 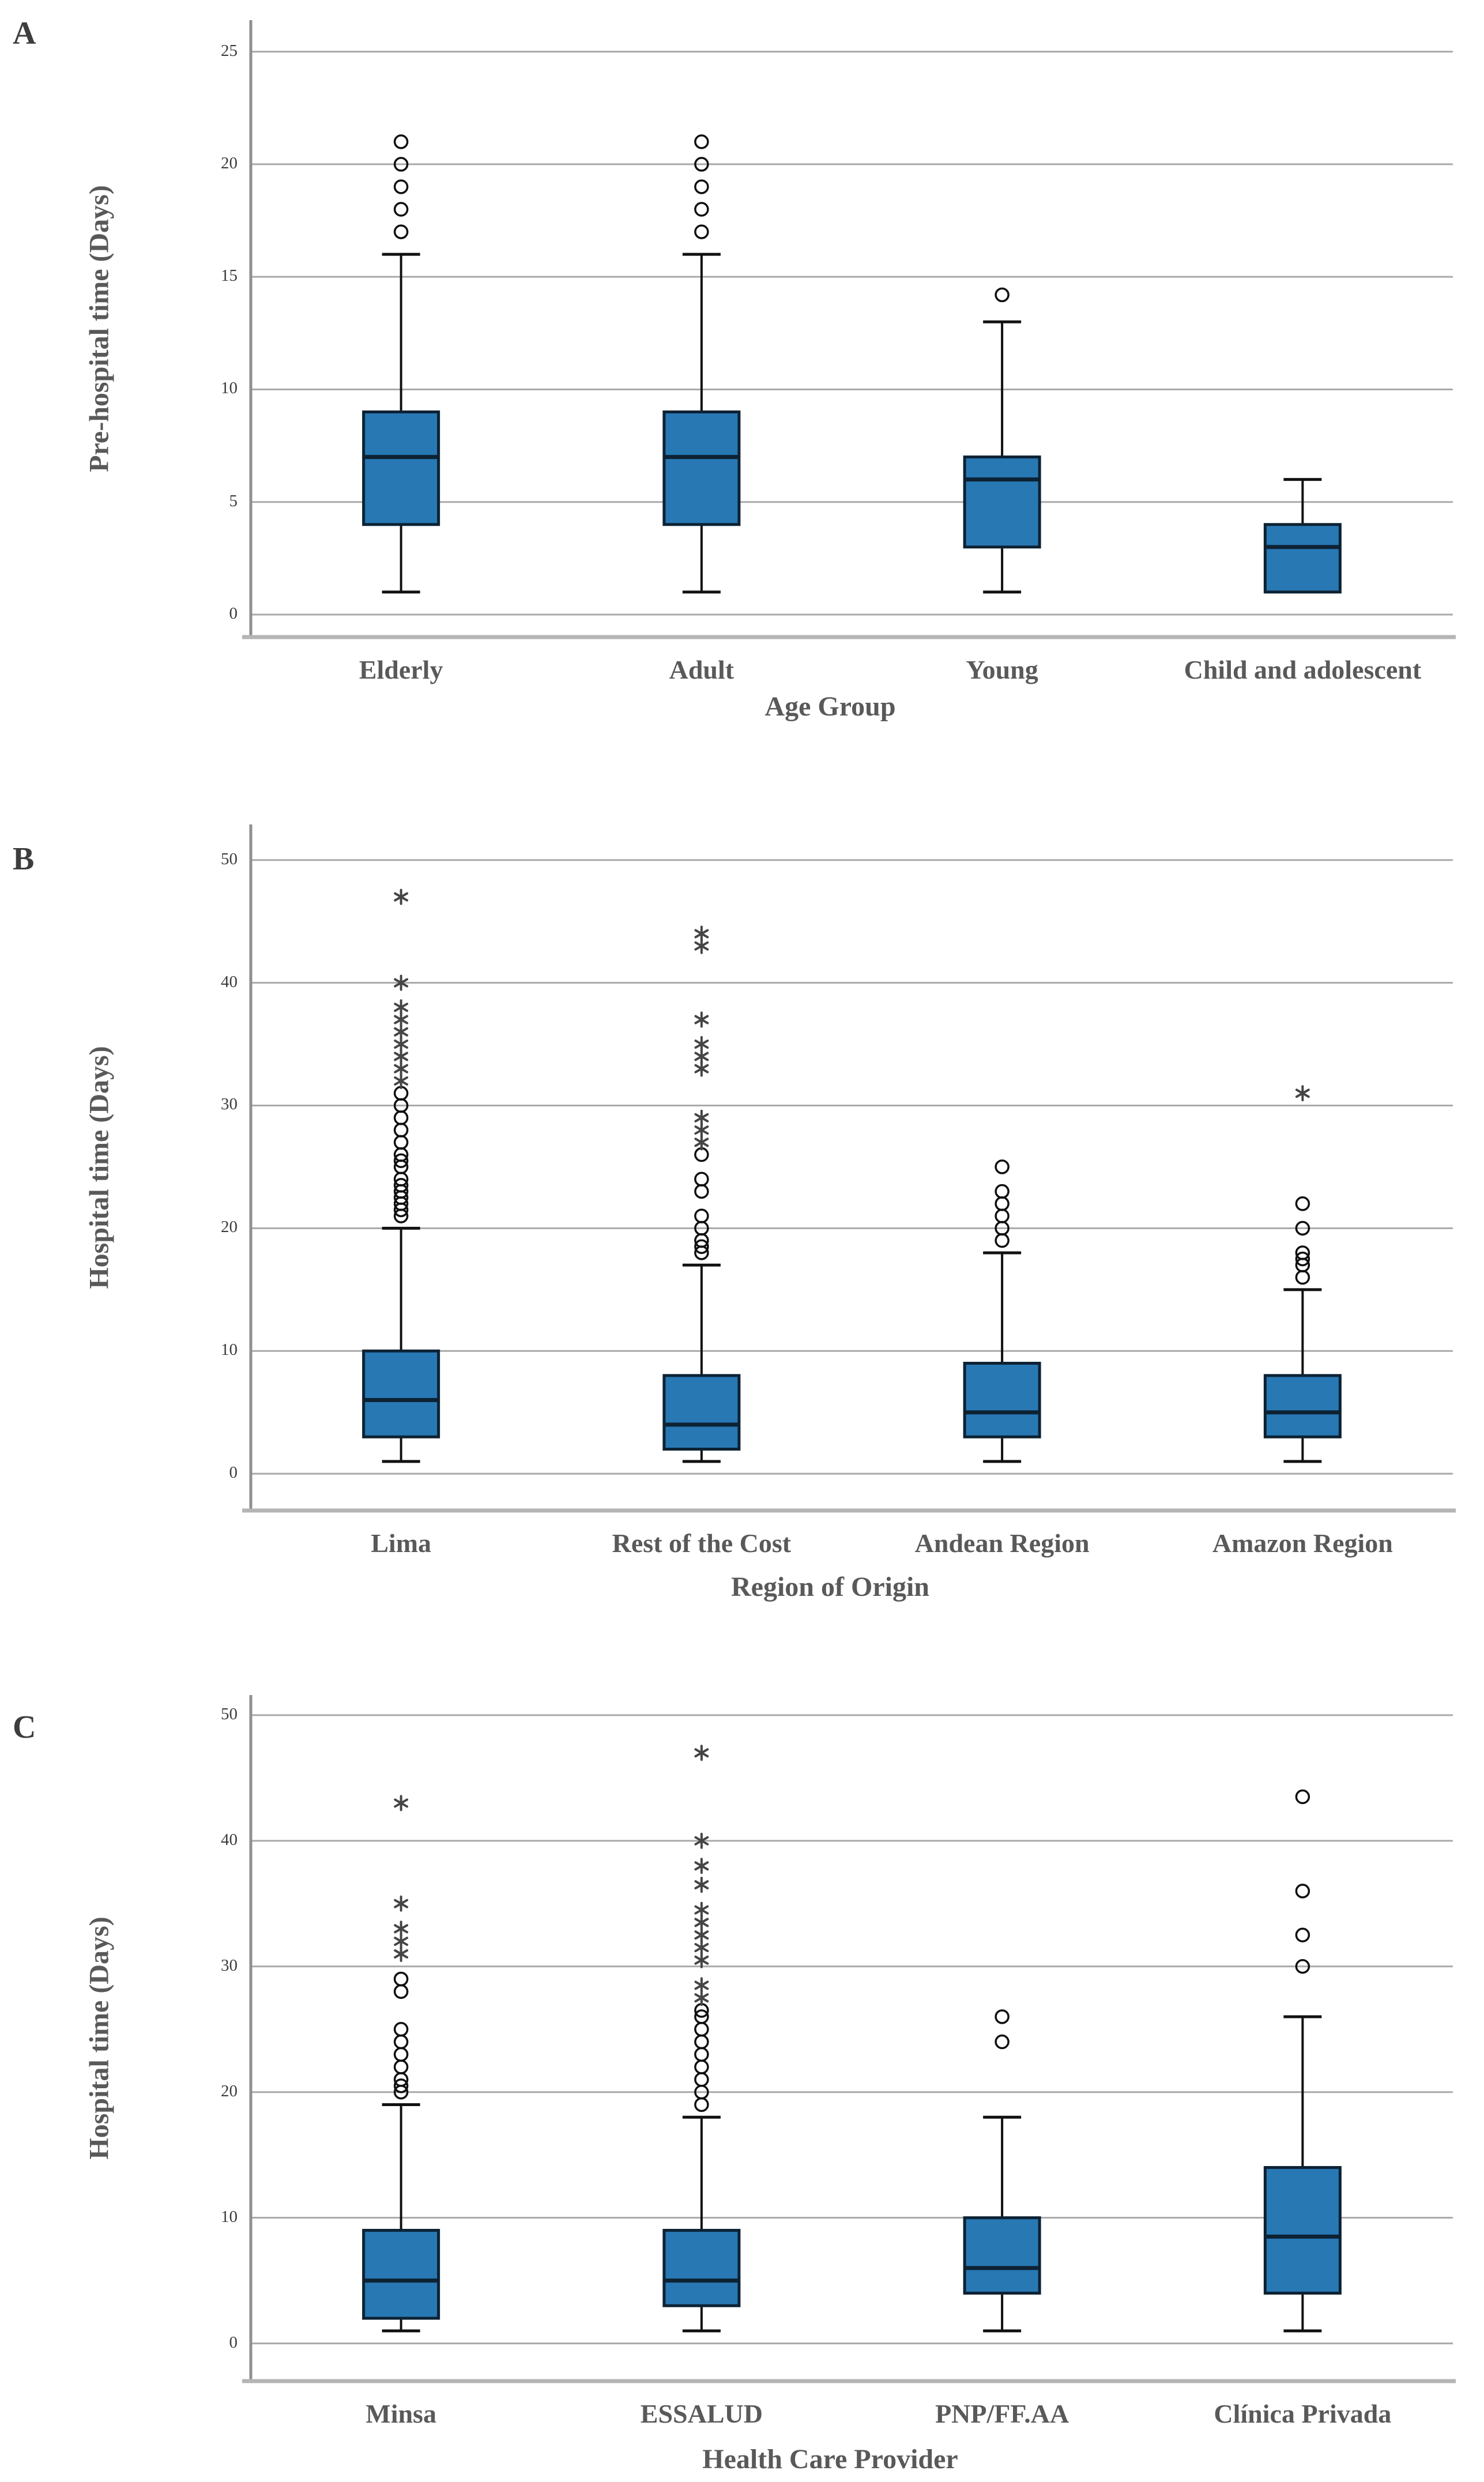 What do you see at coordinates (1303, 2413) in the screenshot?
I see `category-label: Clínica Privada` at bounding box center [1303, 2413].